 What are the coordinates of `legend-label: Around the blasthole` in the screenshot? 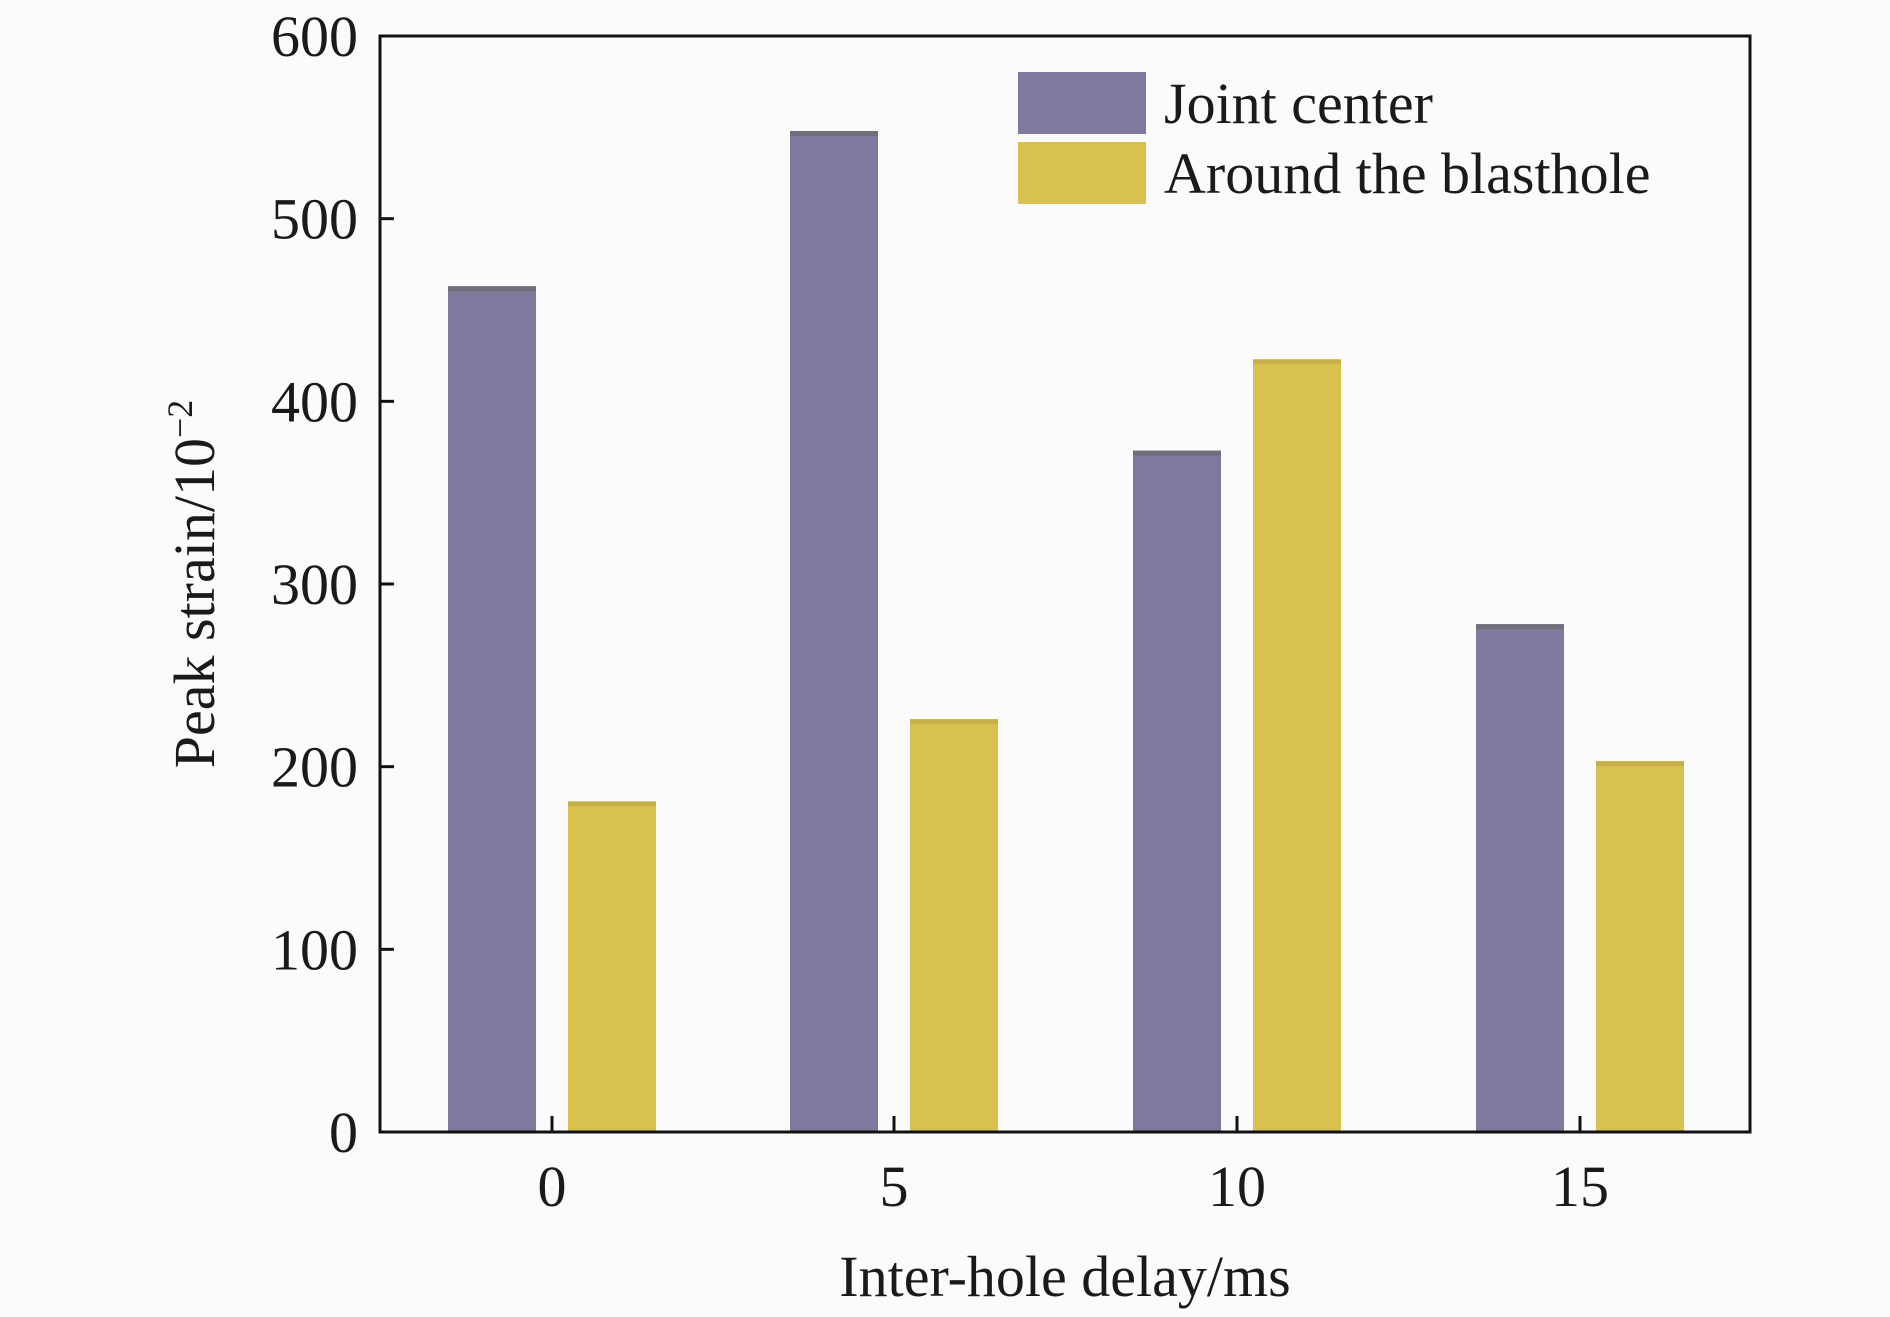 It's located at (1407, 173).